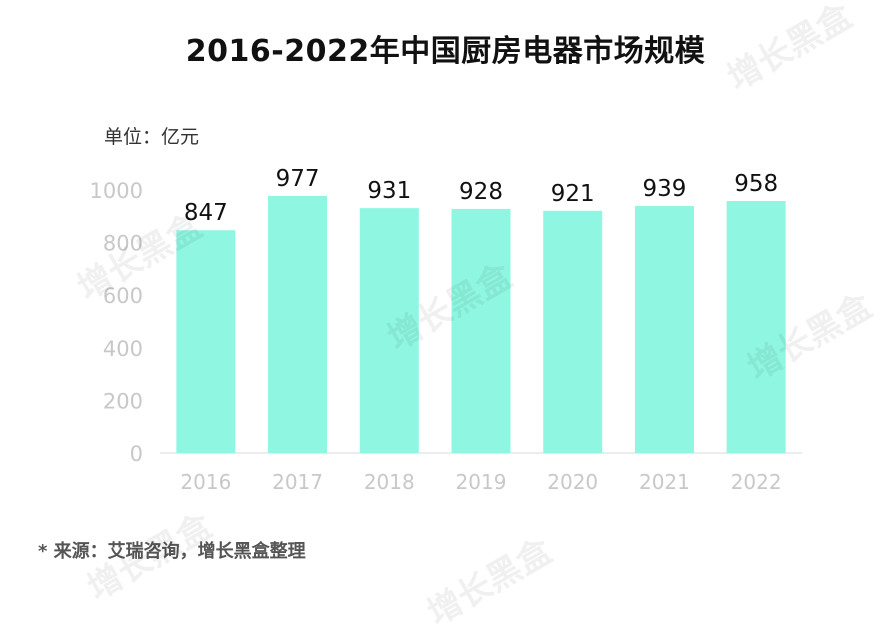 The width and height of the screenshot is (891, 635). I want to click on x-tick-label: 2016, so click(205, 482).